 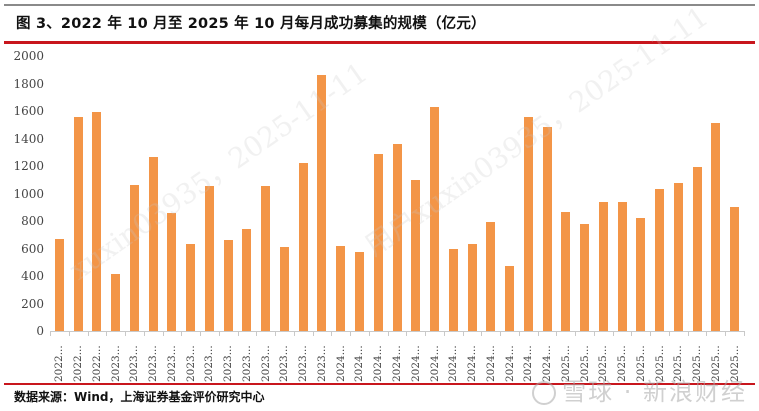 I want to click on y-tick-label: 600, so click(x=32, y=248).